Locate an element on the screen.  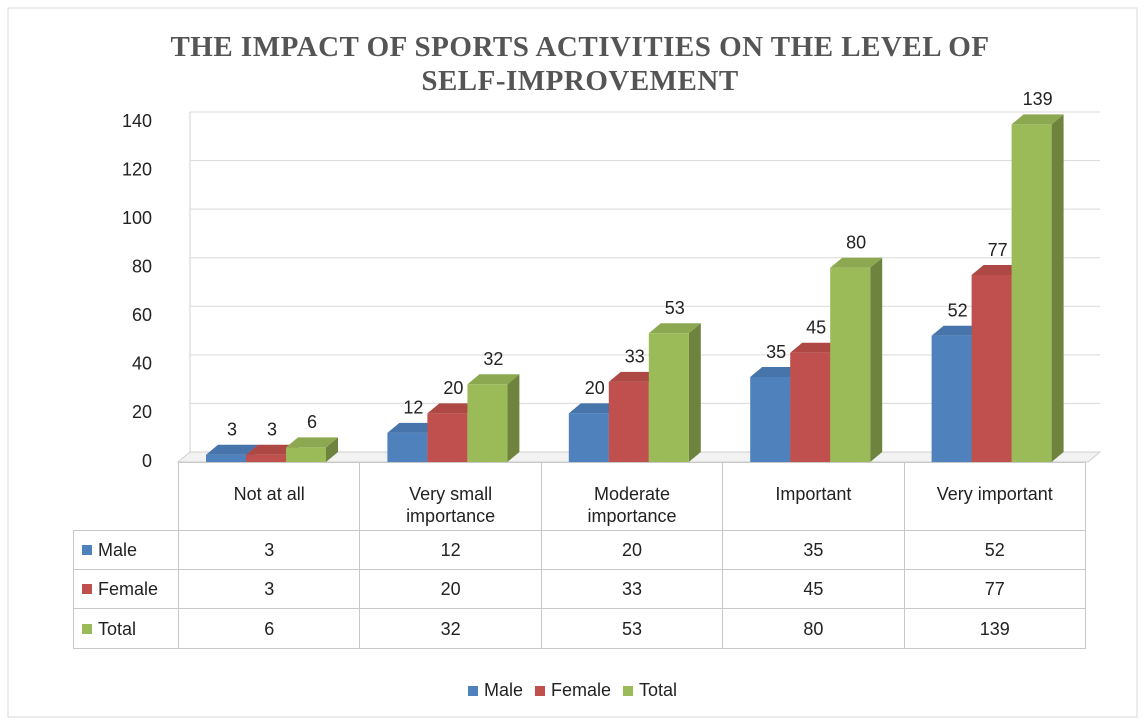
table-value: 139 is located at coordinates (994, 628).